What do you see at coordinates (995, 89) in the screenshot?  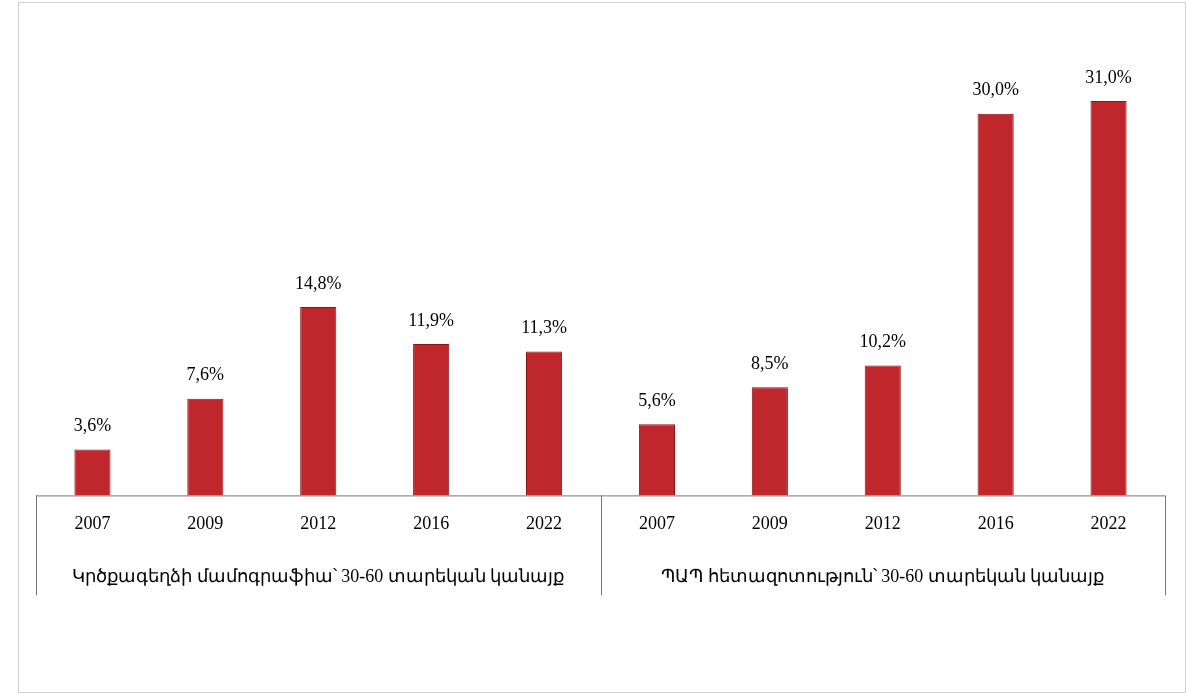 I see `data-label: 30,0%` at bounding box center [995, 89].